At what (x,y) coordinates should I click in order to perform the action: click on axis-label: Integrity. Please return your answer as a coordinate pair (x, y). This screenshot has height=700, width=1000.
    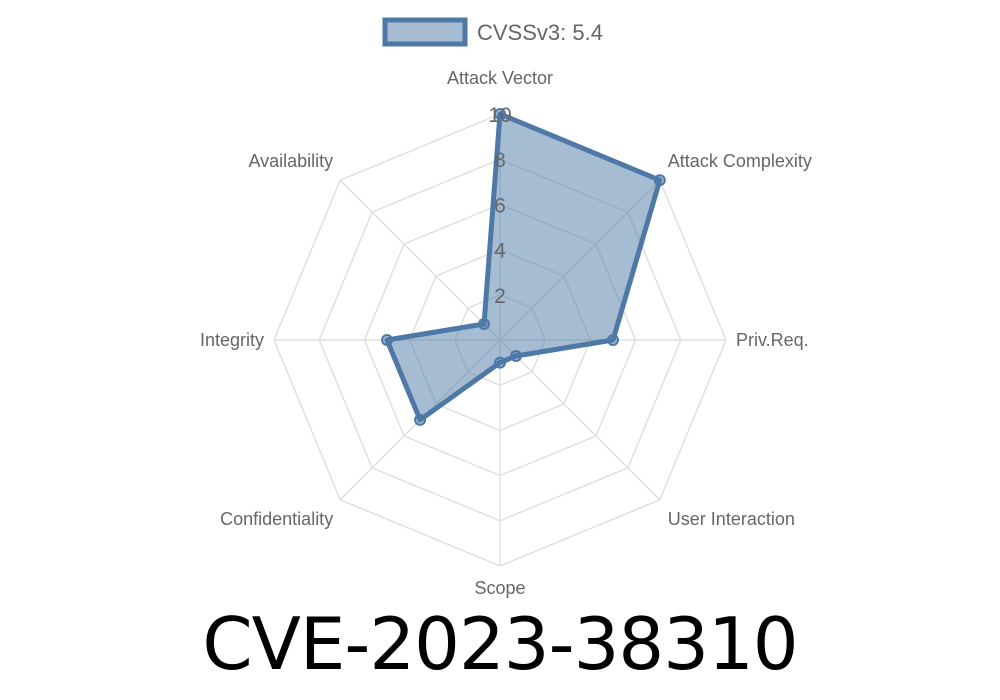
    Looking at the image, I should click on (232, 340).